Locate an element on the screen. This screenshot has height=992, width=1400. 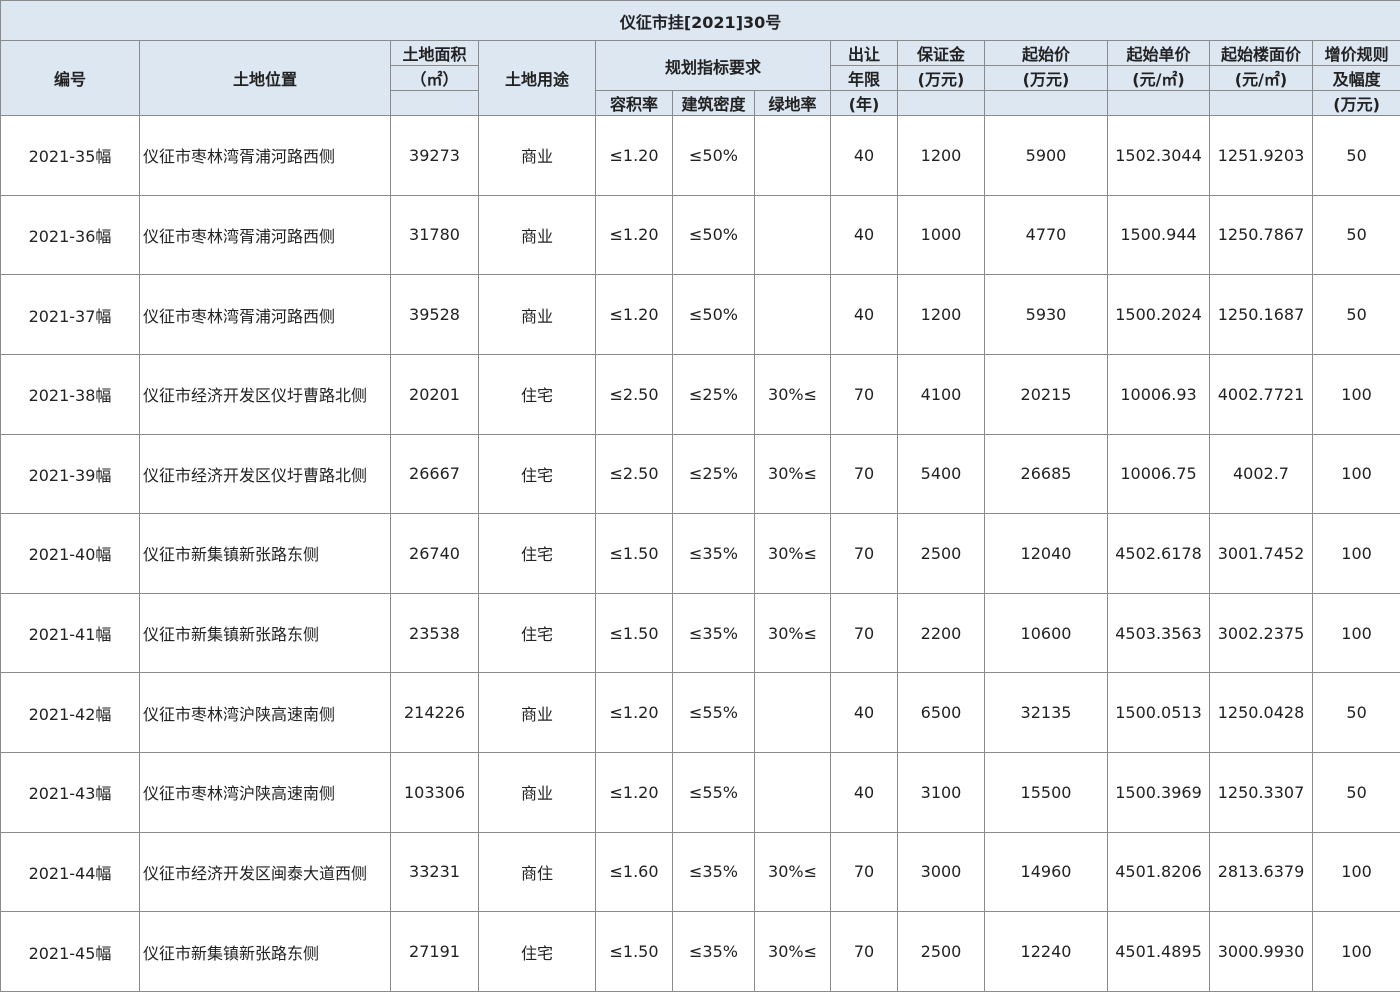
header-cell: 年限 is located at coordinates (864, 78).